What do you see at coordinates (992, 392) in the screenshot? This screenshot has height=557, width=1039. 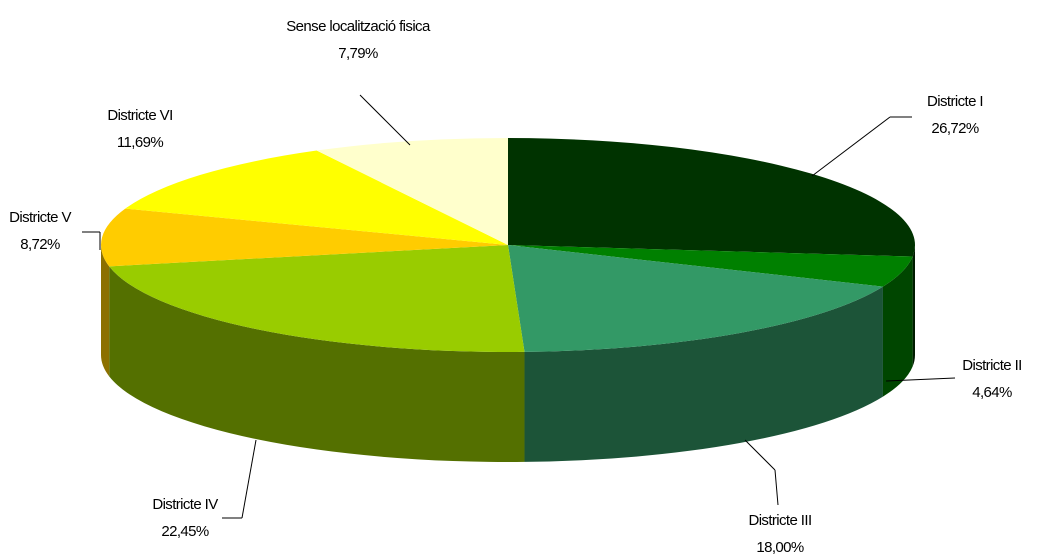 I see `slice-value-label: 4,64%` at bounding box center [992, 392].